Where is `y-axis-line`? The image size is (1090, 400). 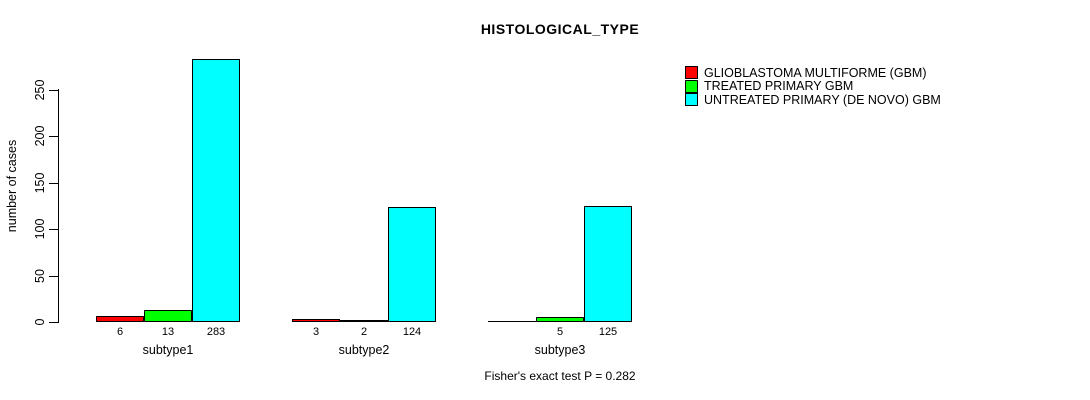 y-axis-line is located at coordinates (58, 205).